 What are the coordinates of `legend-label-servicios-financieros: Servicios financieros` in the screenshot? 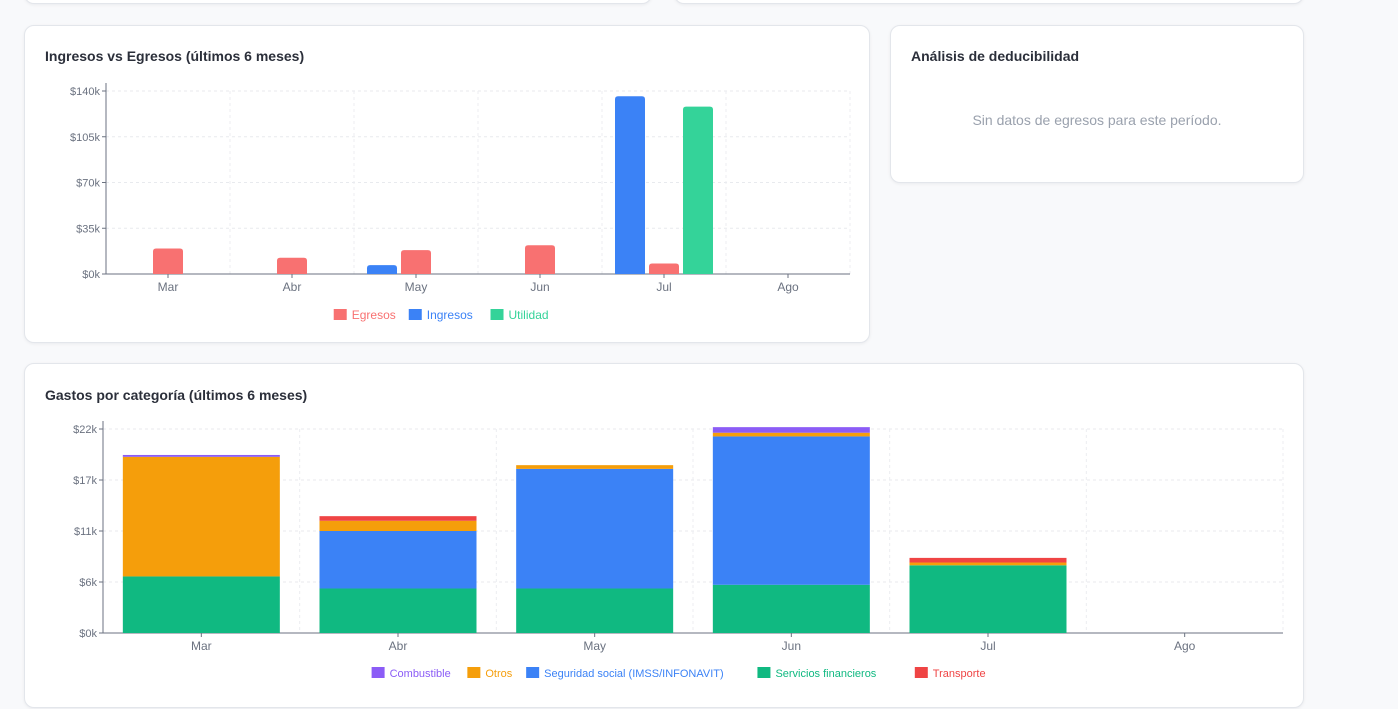 It's located at (825, 674).